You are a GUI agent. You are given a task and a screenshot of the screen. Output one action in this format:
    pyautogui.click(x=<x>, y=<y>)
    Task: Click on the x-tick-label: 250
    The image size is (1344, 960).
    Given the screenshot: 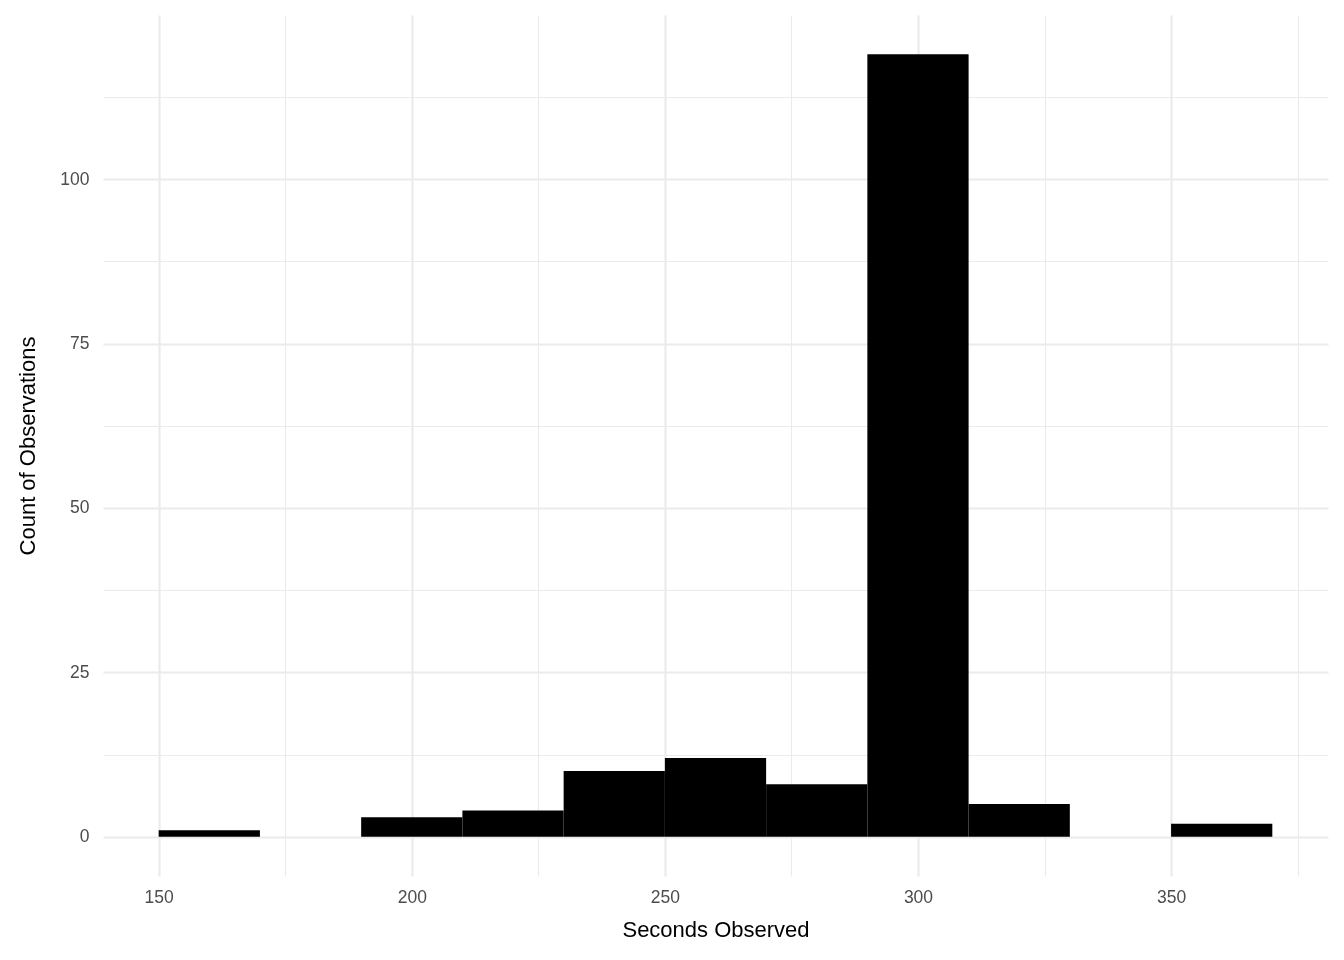 What is the action you would take?
    pyautogui.click(x=665, y=896)
    